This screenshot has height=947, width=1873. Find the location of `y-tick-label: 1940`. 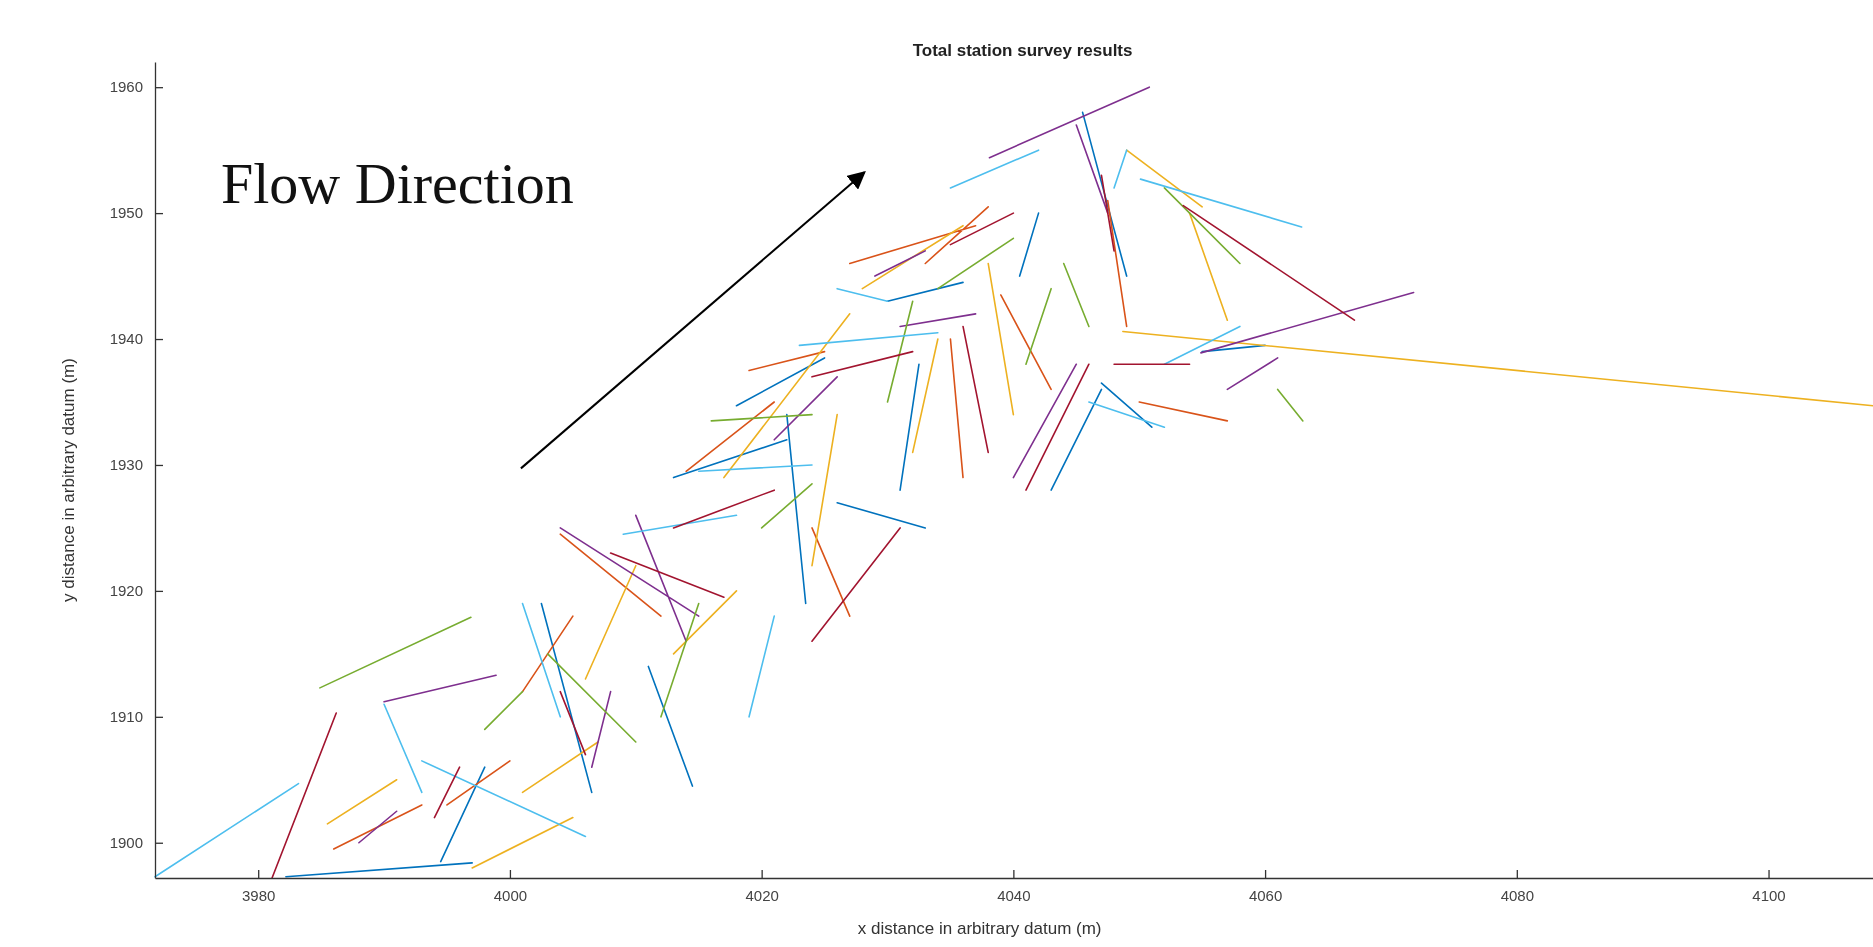

y-tick-label: 1940 is located at coordinates (126, 339).